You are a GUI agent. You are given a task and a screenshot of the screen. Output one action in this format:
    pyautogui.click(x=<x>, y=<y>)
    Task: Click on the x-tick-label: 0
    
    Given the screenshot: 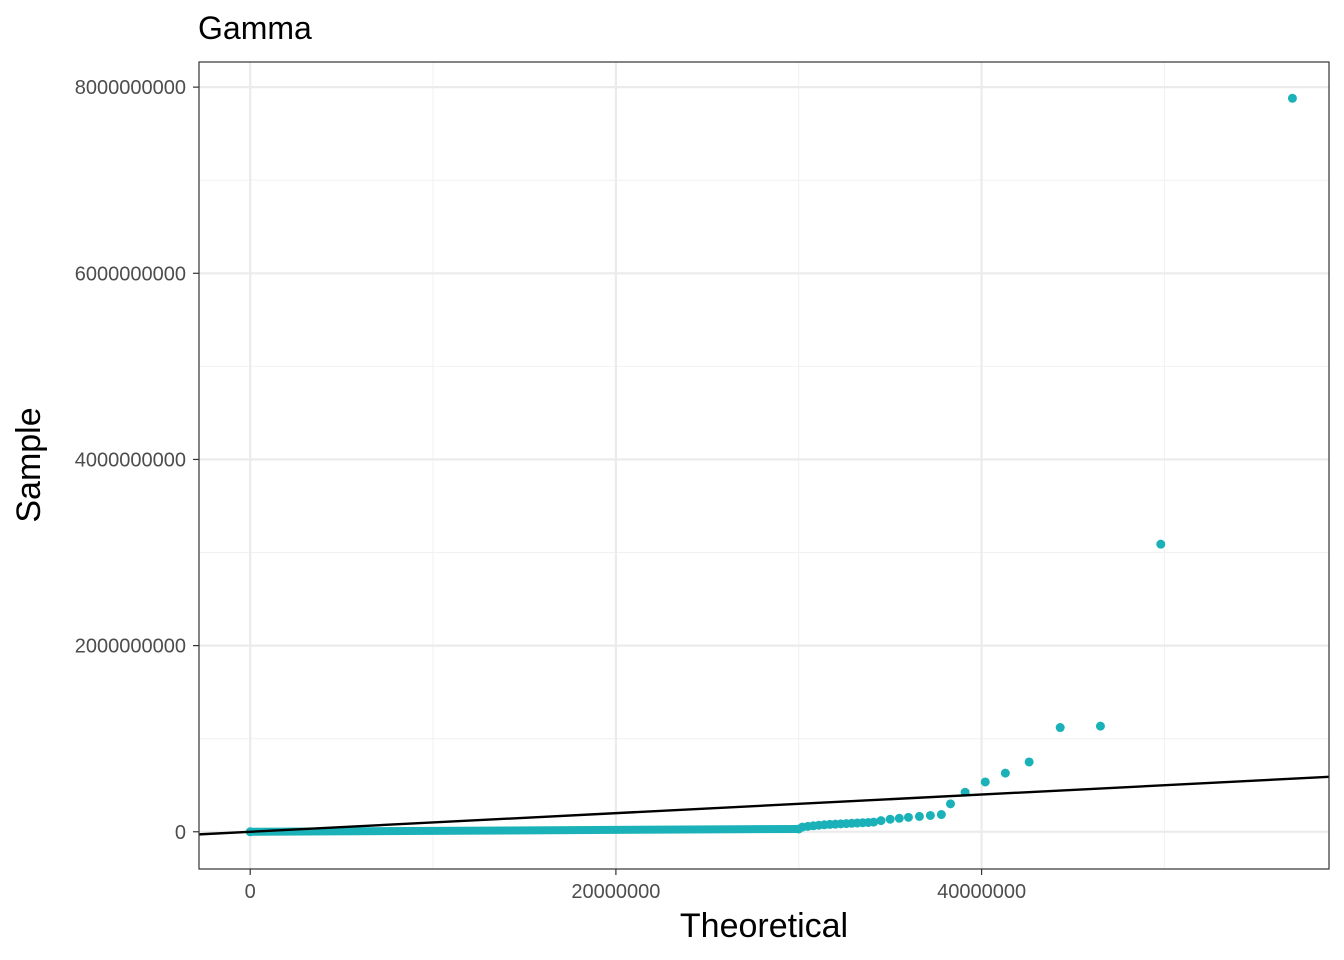 What is the action you would take?
    pyautogui.click(x=250, y=892)
    